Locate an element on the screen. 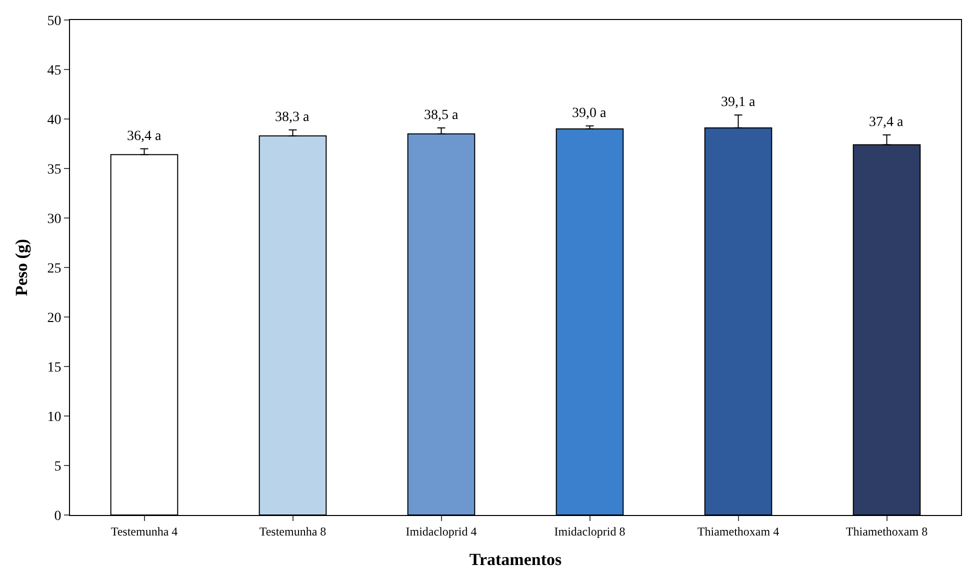 This screenshot has height=585, width=971. data-label: 39,1 a is located at coordinates (738, 102).